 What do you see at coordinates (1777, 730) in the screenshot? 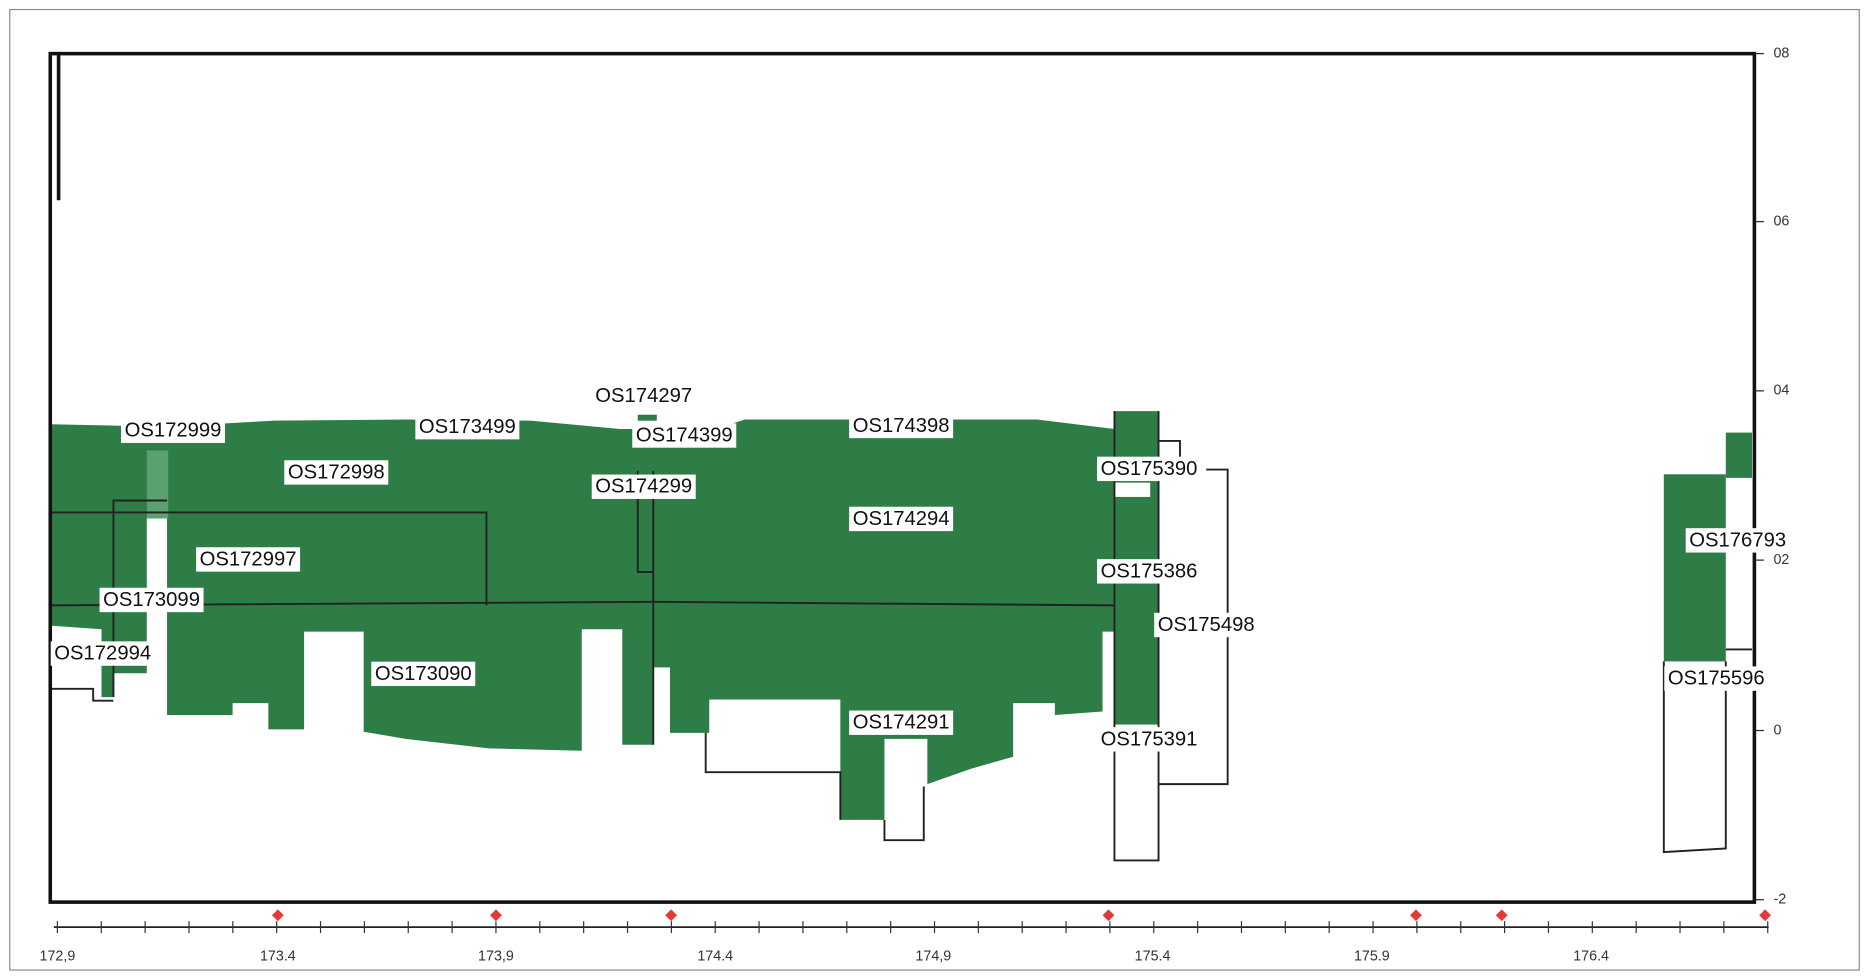
I see `y-tick-label: 0` at bounding box center [1777, 730].